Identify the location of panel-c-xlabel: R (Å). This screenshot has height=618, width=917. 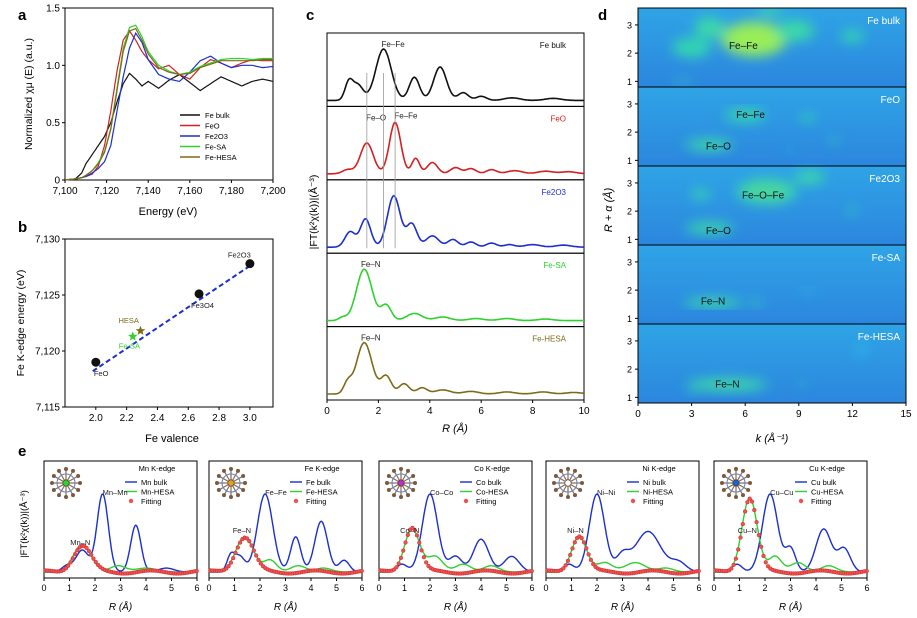
(455, 428).